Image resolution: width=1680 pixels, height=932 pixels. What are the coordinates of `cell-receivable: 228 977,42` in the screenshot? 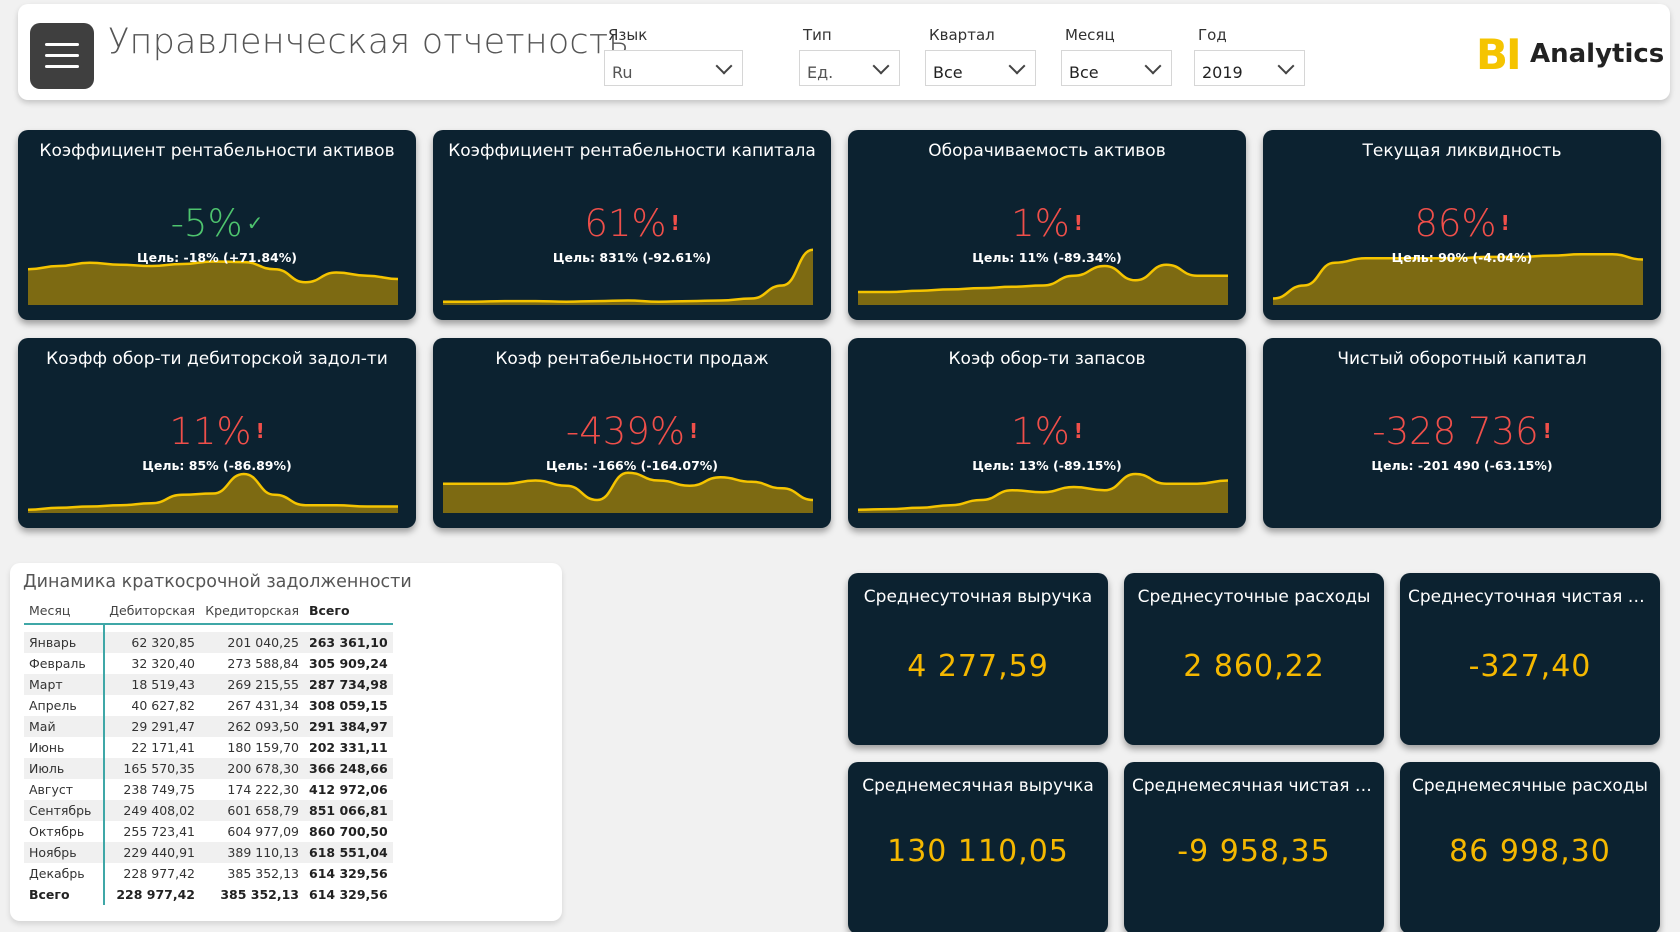 It's located at (155, 894).